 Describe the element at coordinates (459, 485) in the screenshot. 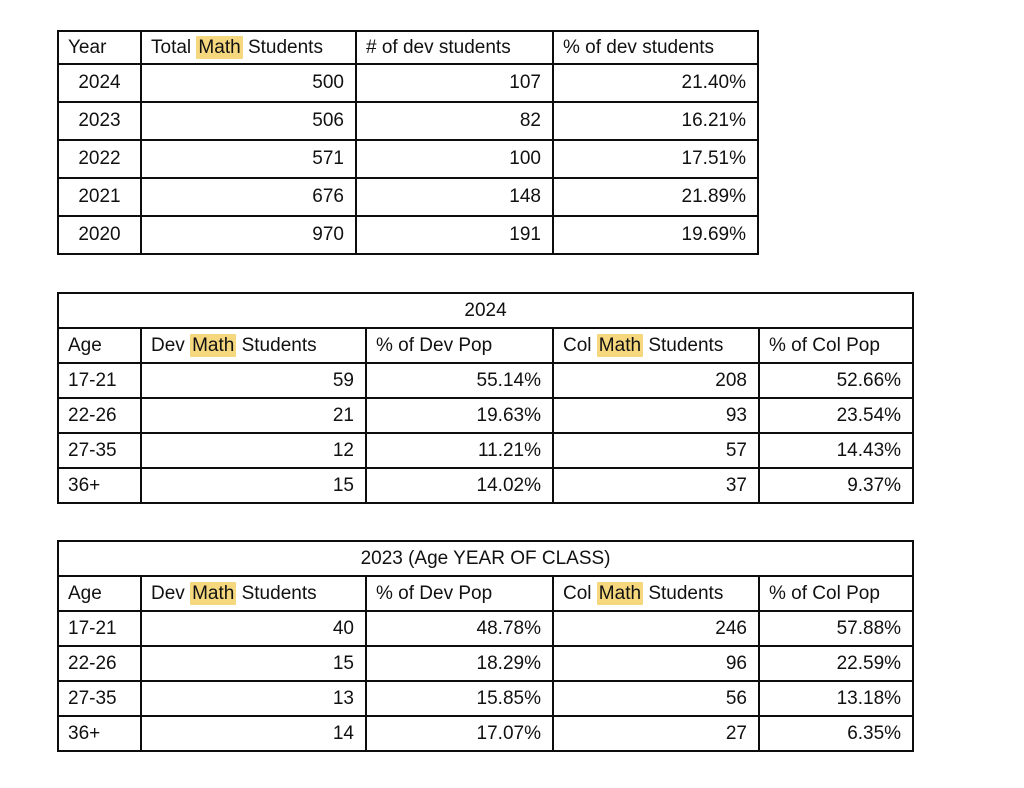

I see `pct-dev-pop-cell: 14.02%` at that location.